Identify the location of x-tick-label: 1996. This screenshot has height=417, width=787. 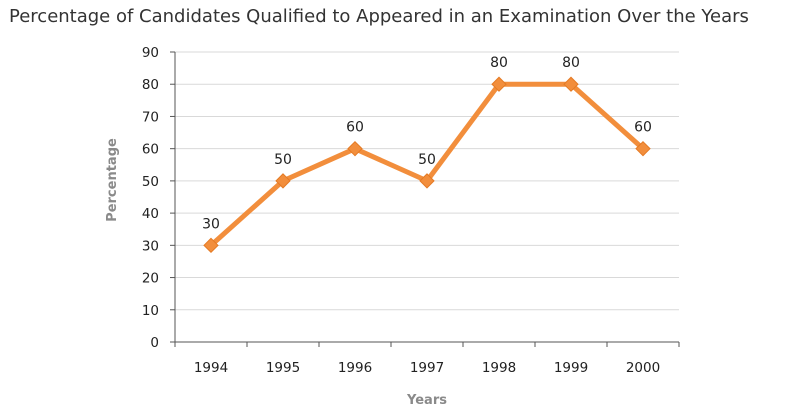
(355, 368).